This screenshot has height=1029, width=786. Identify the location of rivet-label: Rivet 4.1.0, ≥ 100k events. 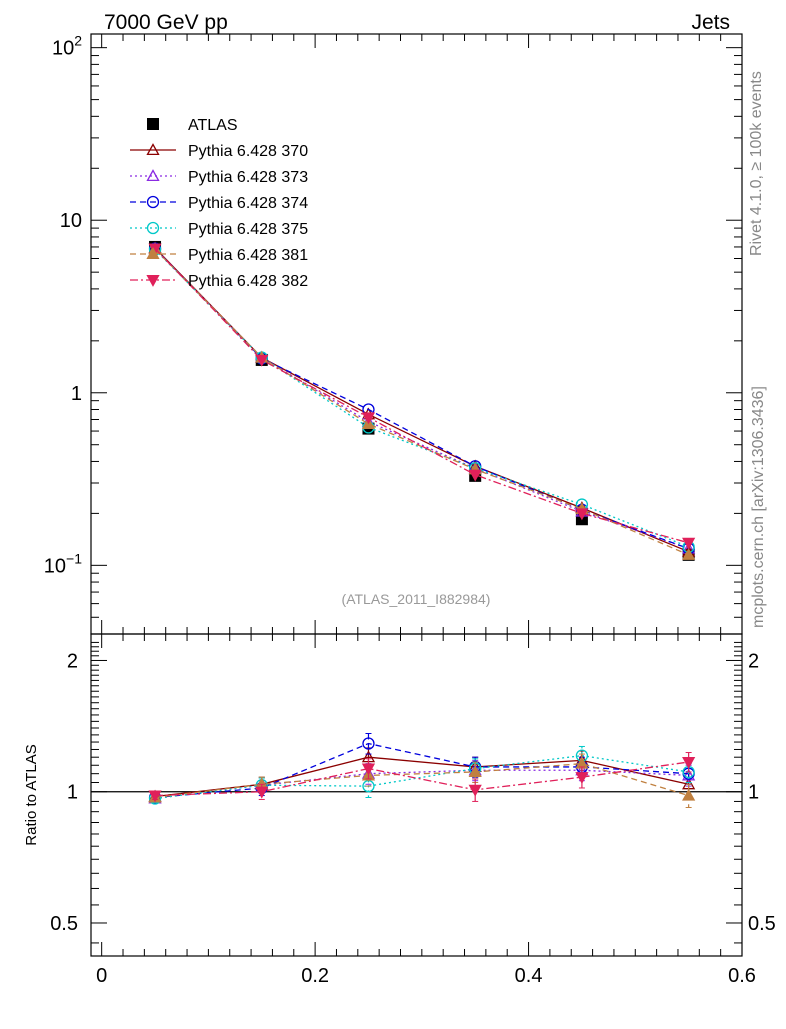
(756, 163).